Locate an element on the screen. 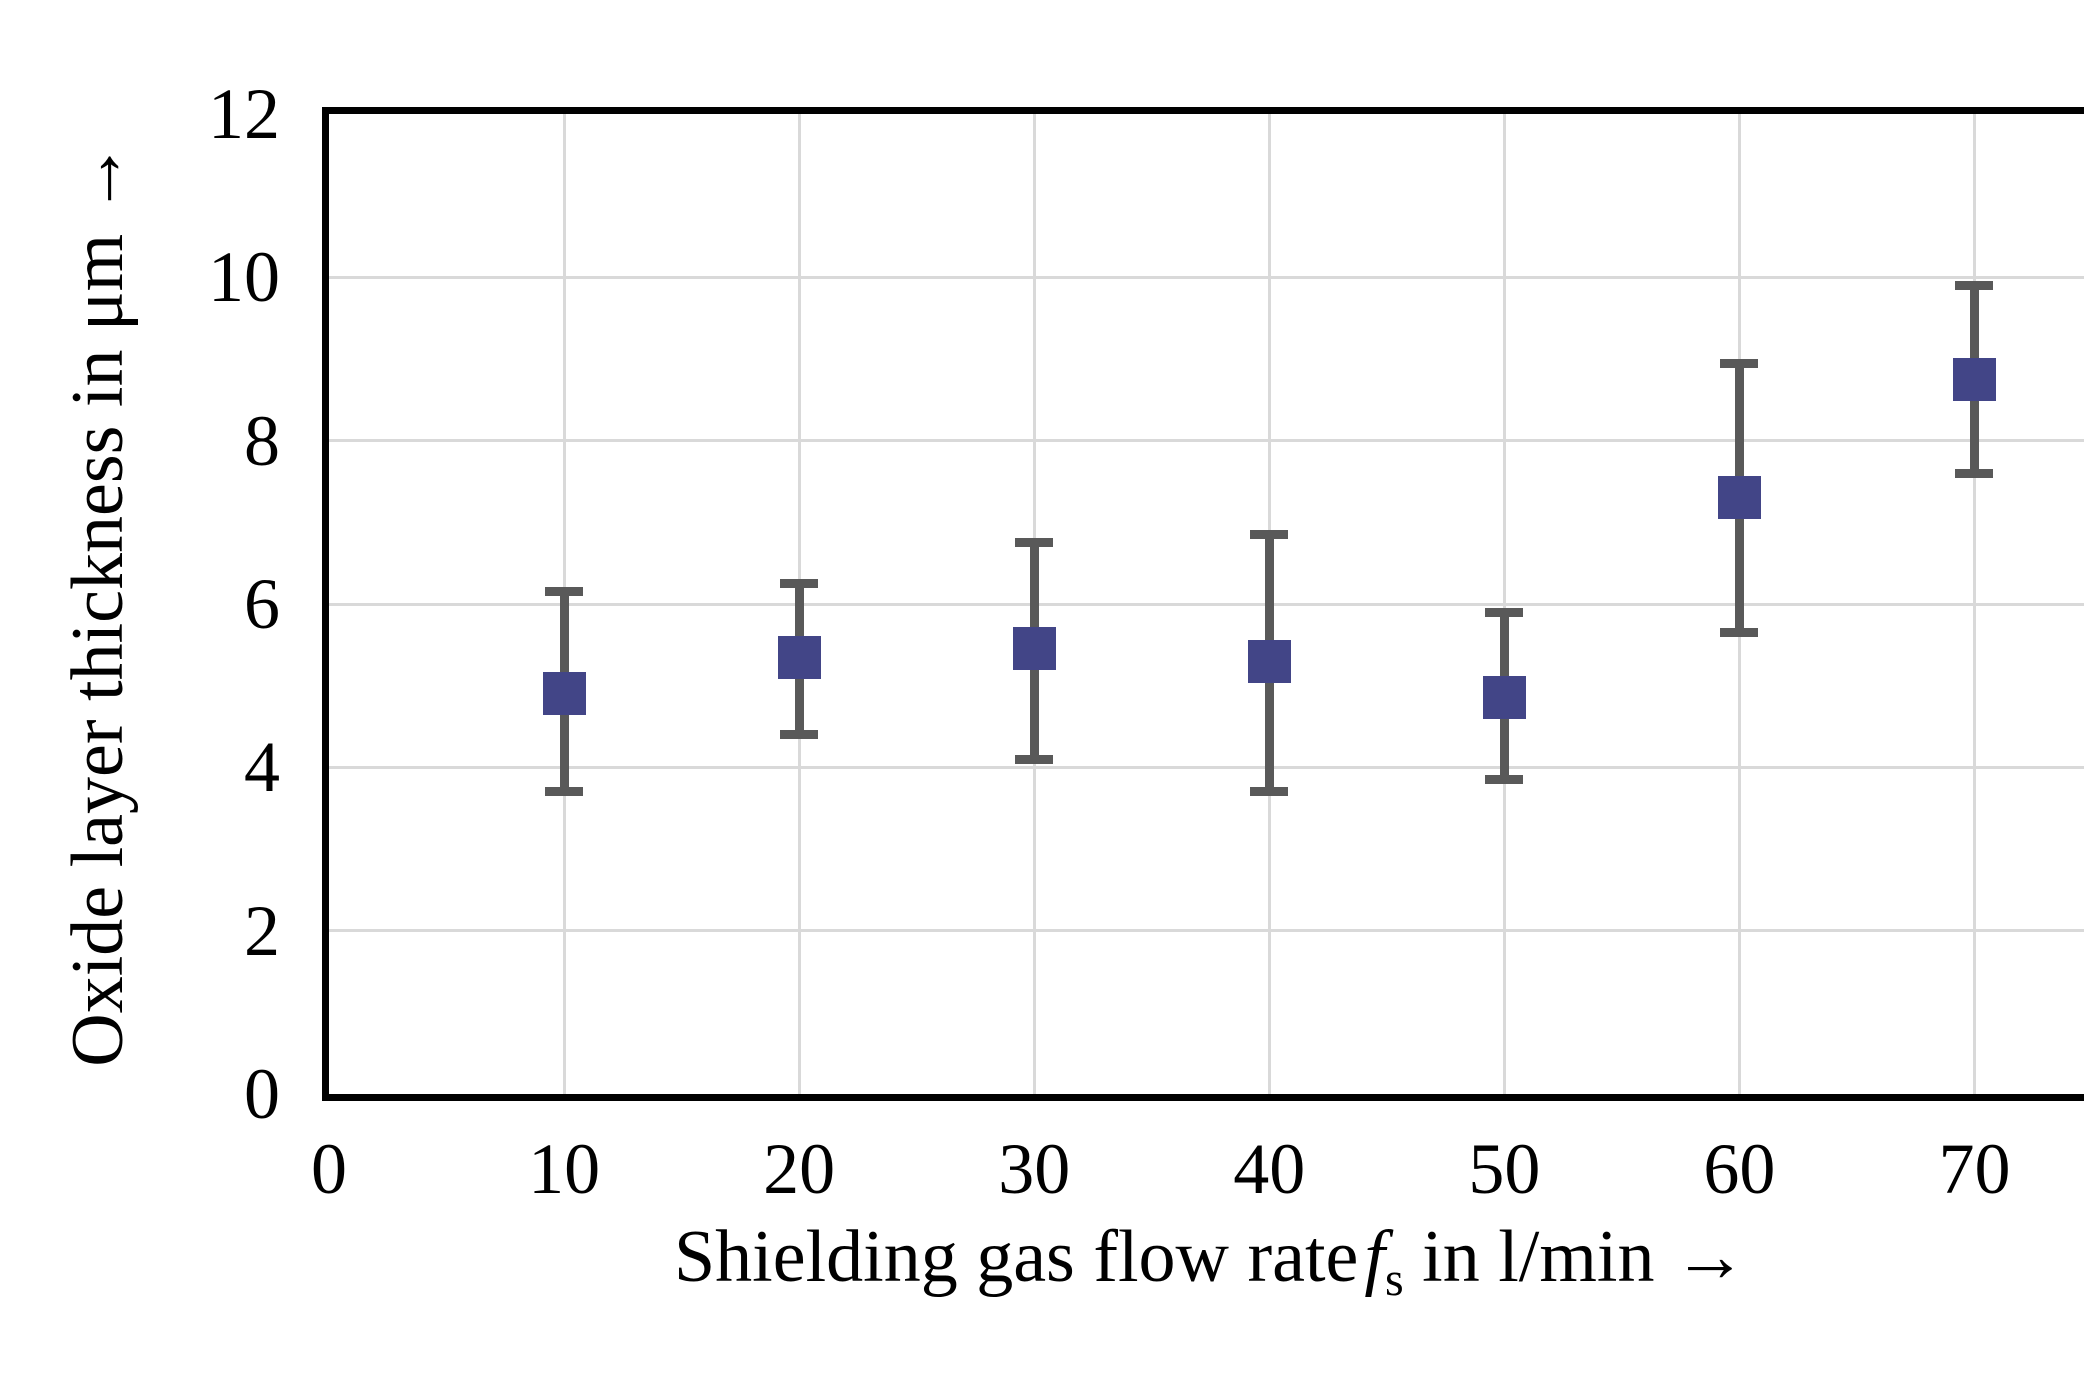 This screenshot has height=1374, width=2084. x-axis-title-units: in l/min → is located at coordinates (1575, 1257).